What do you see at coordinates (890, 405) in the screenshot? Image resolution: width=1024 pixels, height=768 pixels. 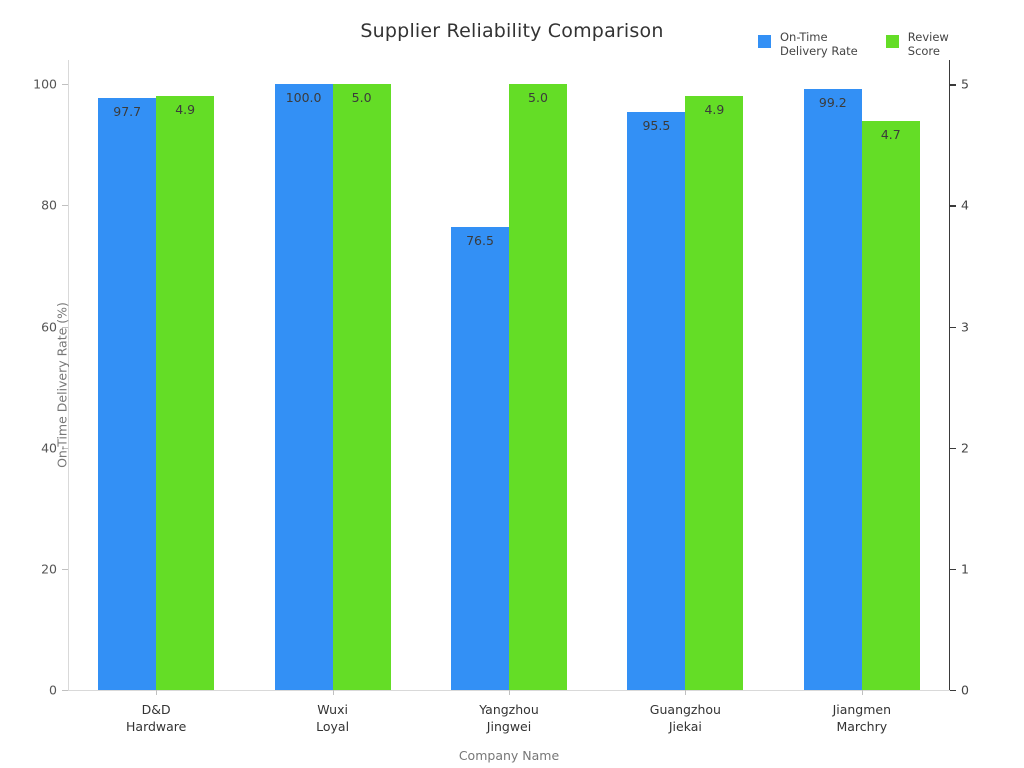 I see `bar-review-score: 4.7` at bounding box center [890, 405].